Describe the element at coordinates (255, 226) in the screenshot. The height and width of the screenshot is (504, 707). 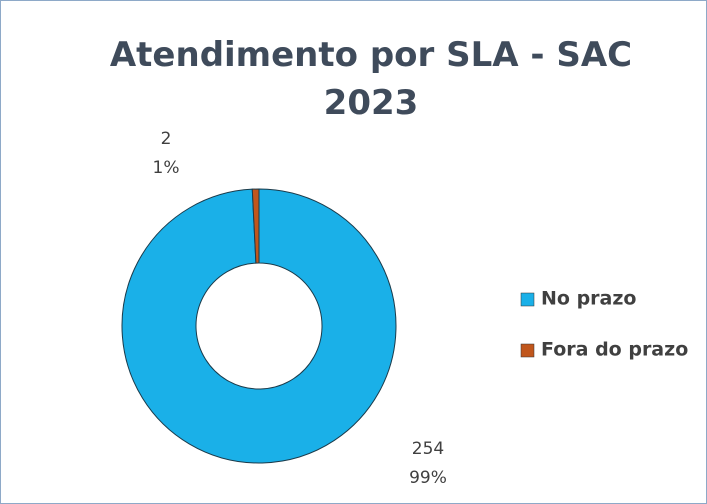
I see `donut-slice` at that location.